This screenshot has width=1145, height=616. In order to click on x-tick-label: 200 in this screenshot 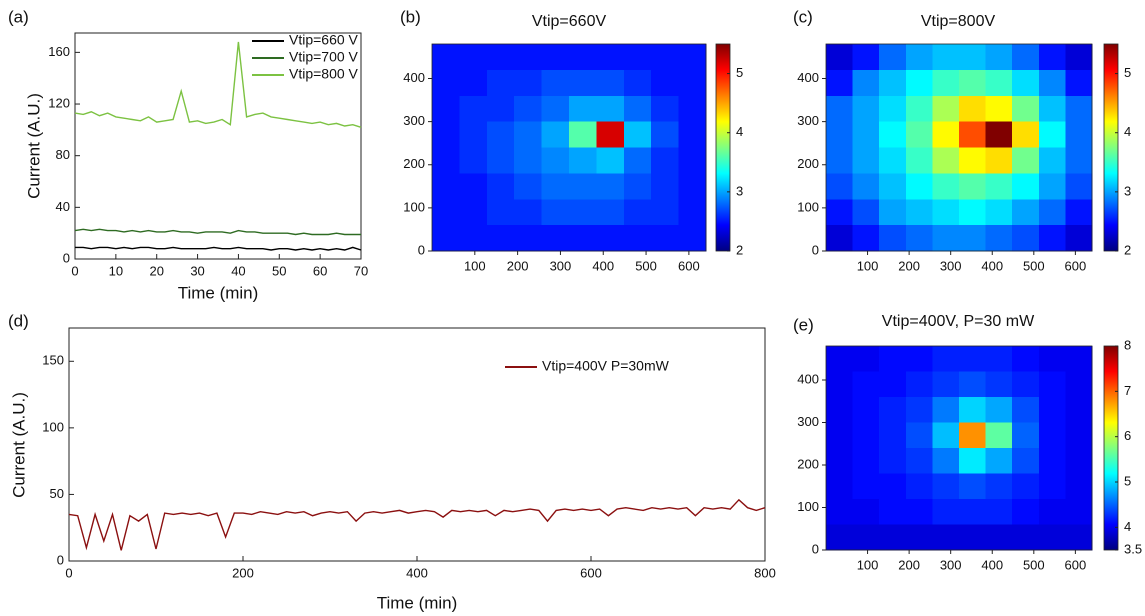, I will do `click(518, 265)`.